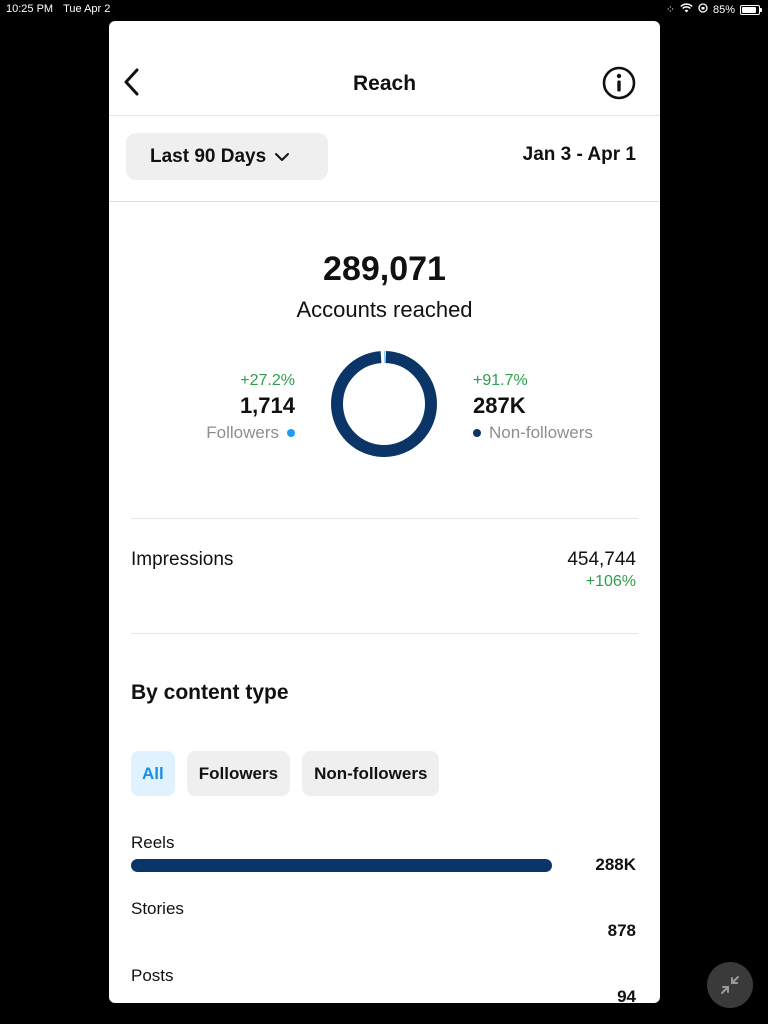 Image resolution: width=768 pixels, height=1024 pixels. I want to click on chevron-down-icon, so click(282, 156).